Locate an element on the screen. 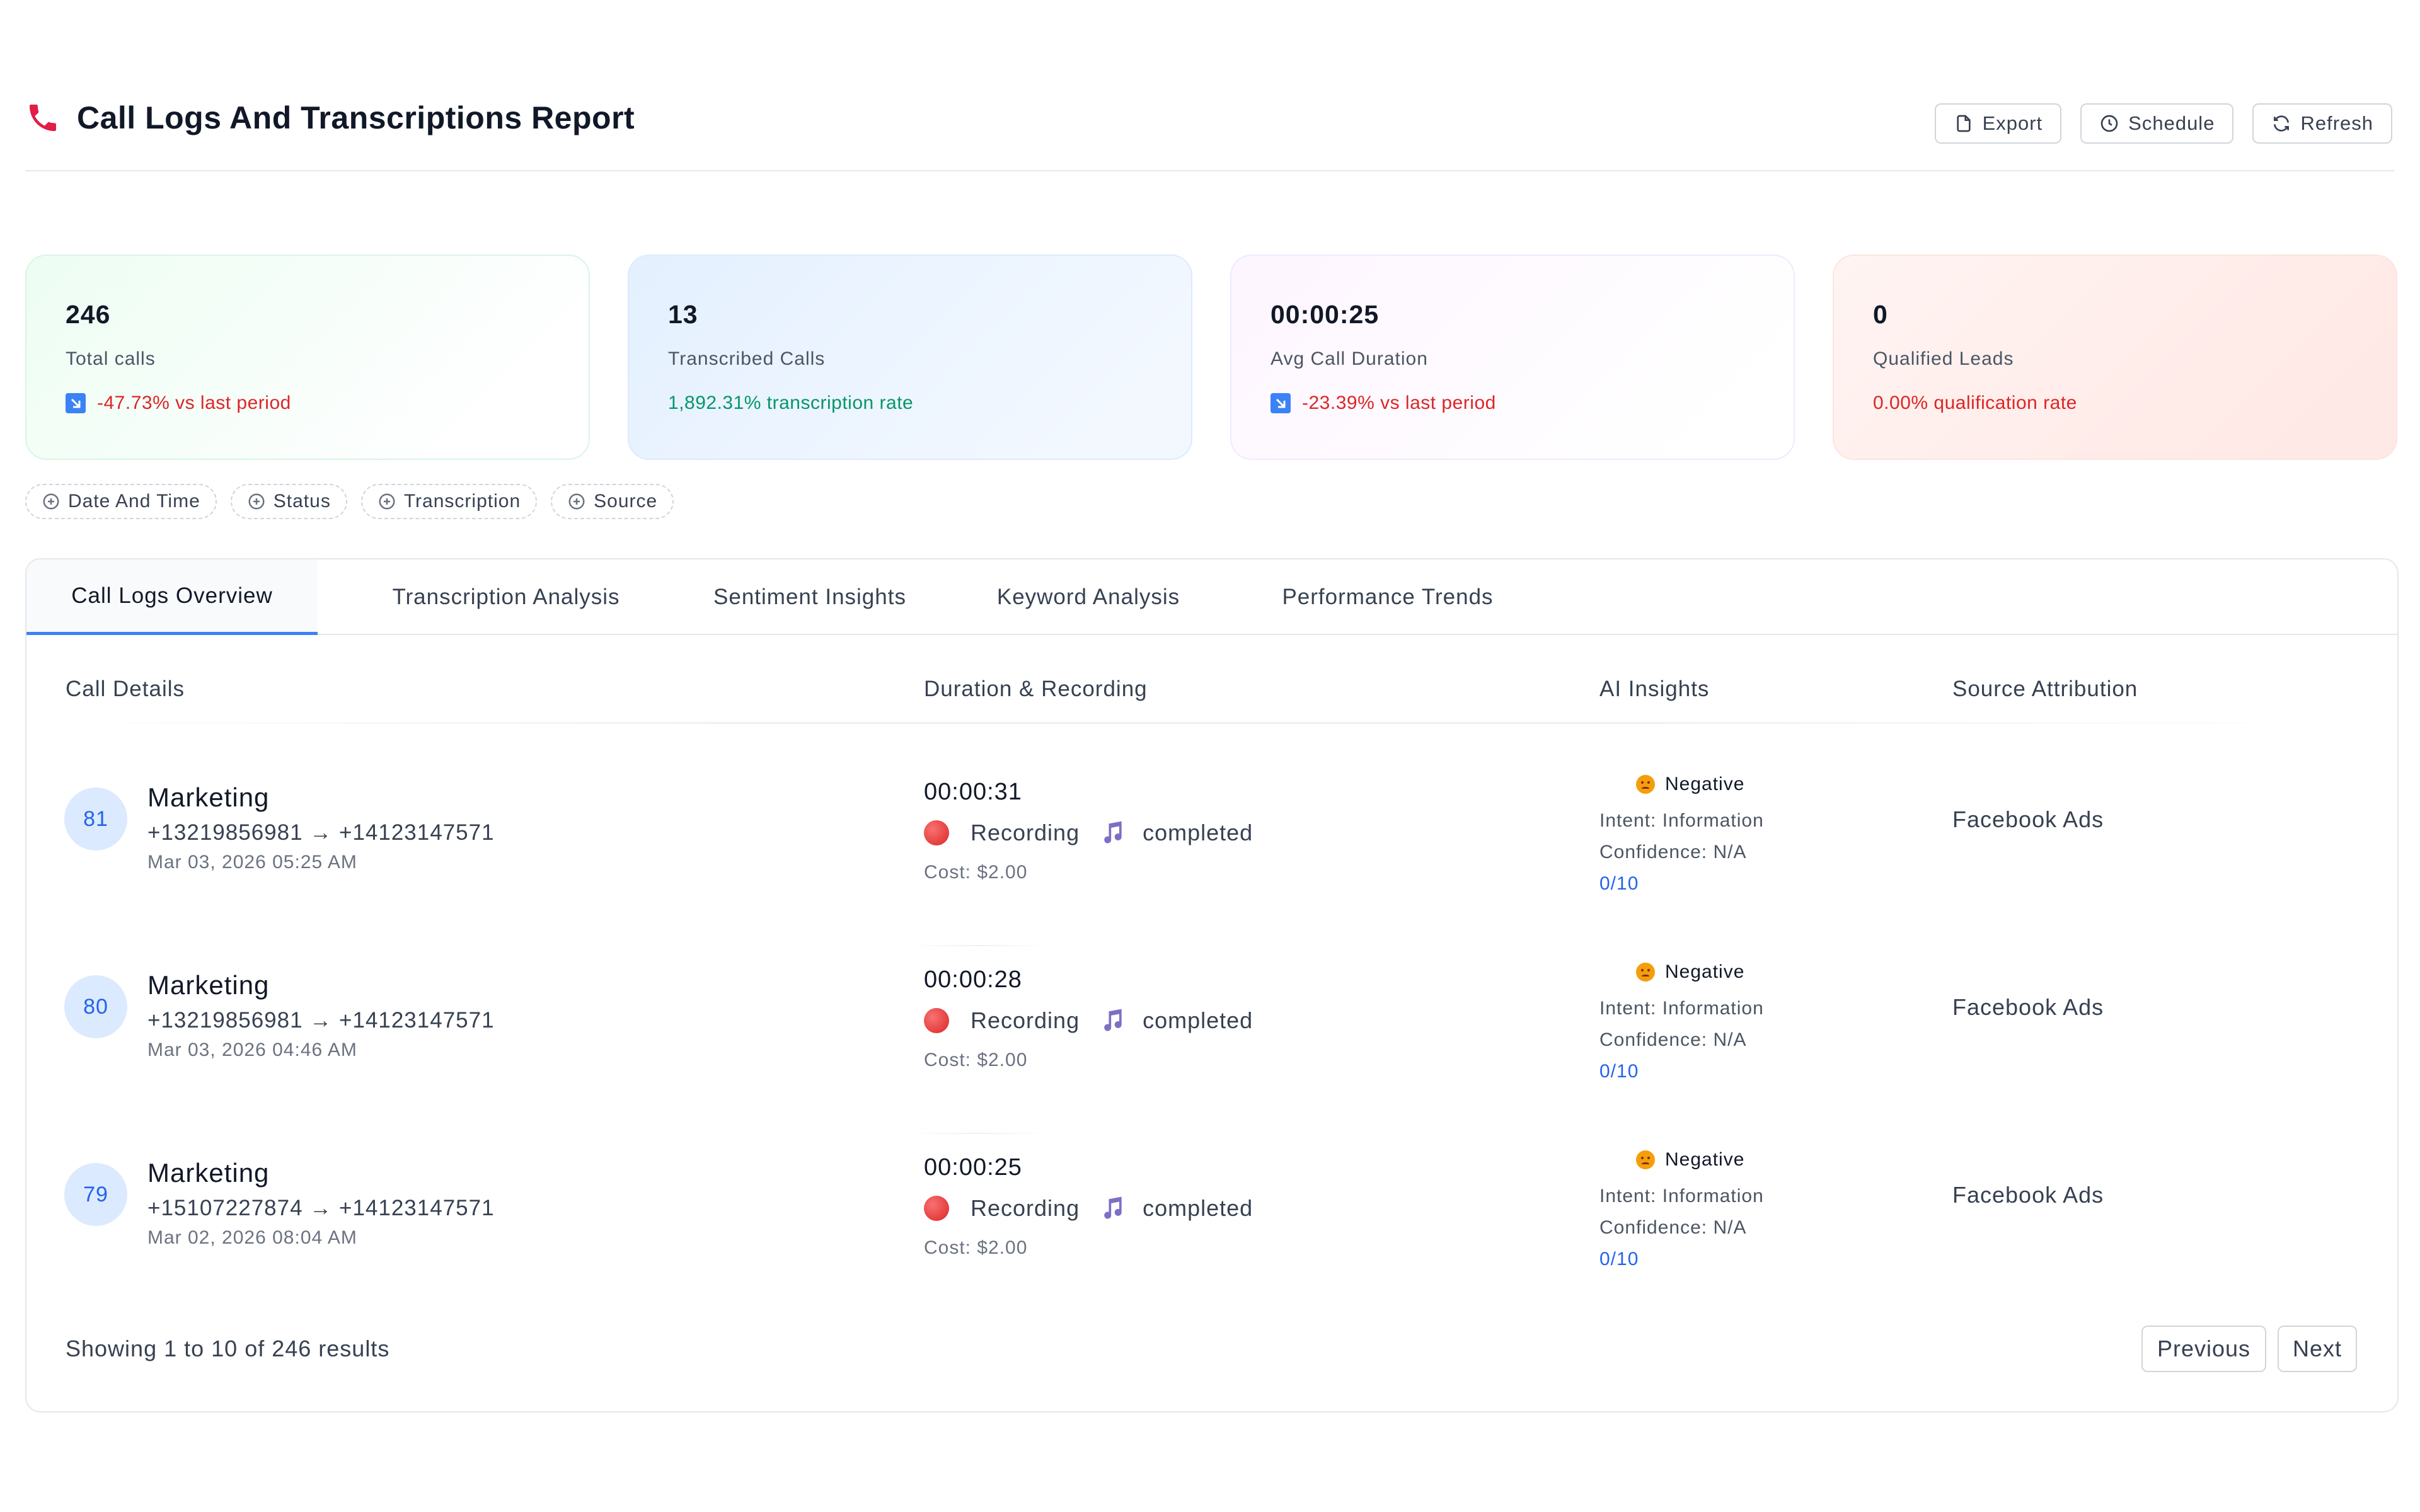  filter-label: Date And Time is located at coordinates (134, 501).